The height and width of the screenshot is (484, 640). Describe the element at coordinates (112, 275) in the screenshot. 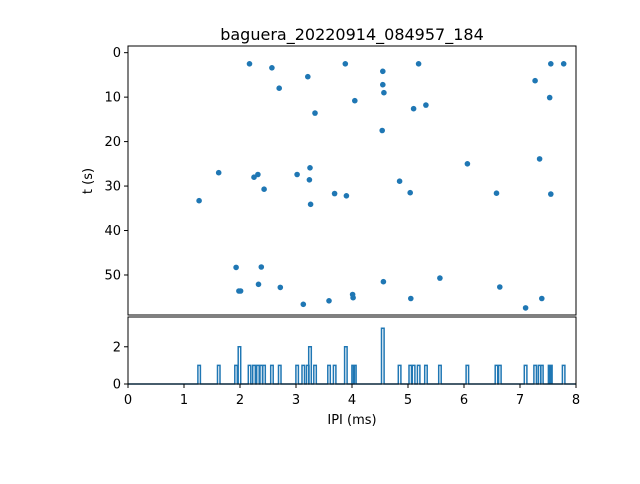

I see `y-tick-label: 50` at that location.